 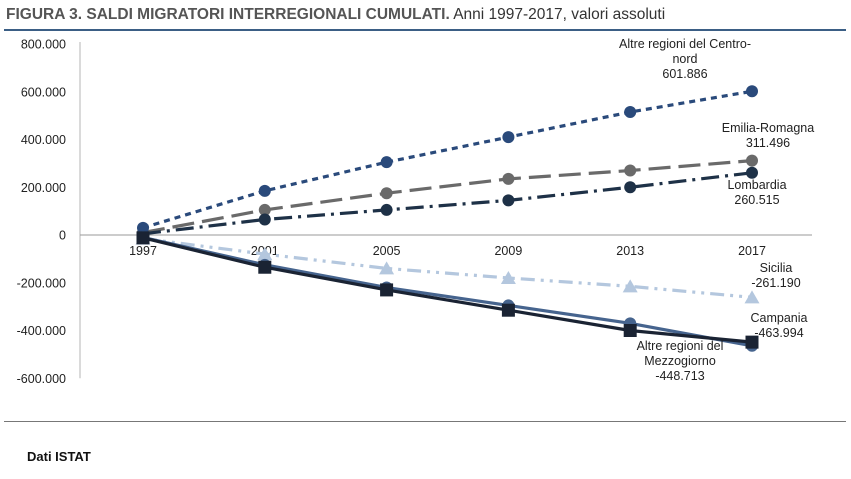 I want to click on x-tick-label: 2017, so click(x=752, y=251).